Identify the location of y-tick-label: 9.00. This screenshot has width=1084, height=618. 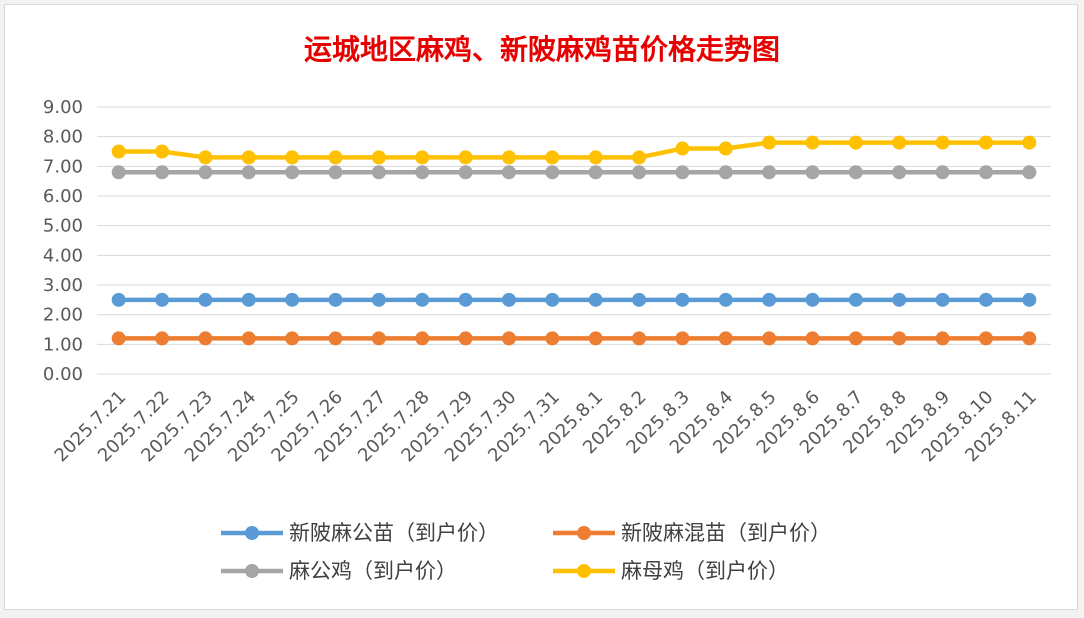
(63, 107).